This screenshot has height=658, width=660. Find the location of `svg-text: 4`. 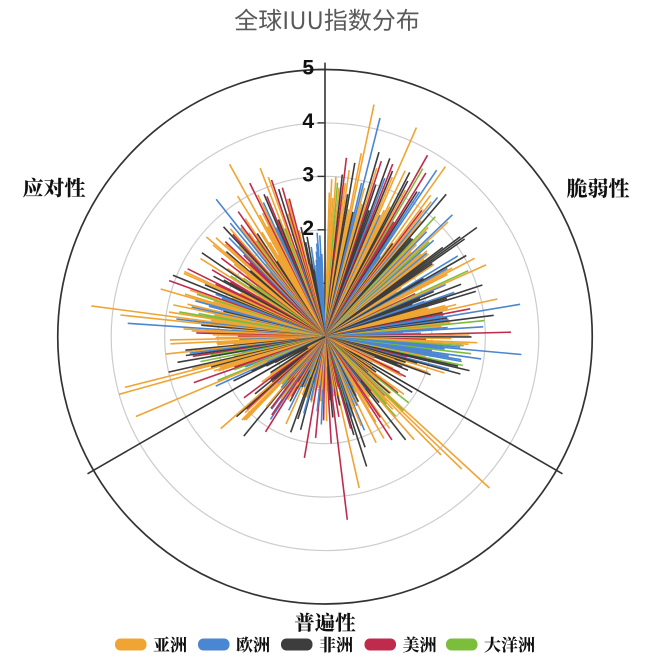

svg-text: 4 is located at coordinates (308, 121).